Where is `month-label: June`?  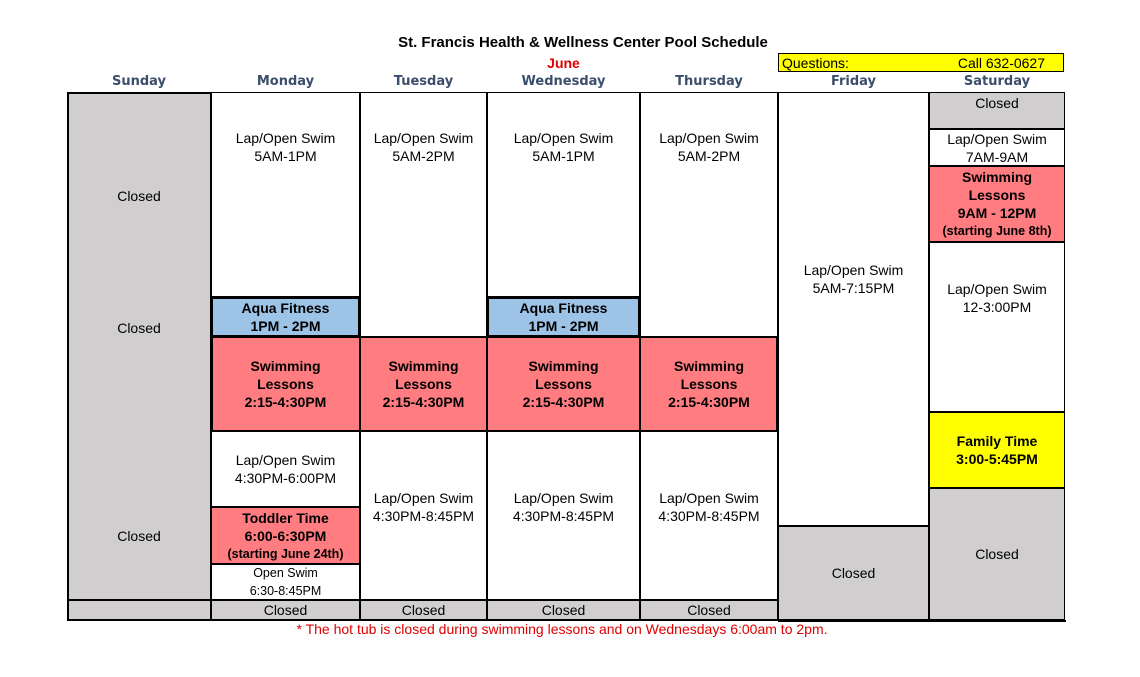
month-label: June is located at coordinates (563, 63).